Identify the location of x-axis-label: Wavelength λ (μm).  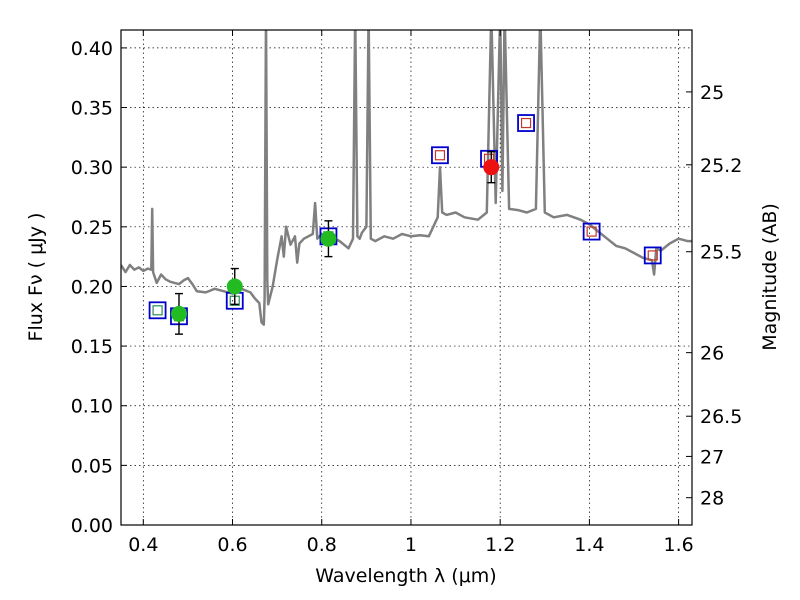
(405, 576).